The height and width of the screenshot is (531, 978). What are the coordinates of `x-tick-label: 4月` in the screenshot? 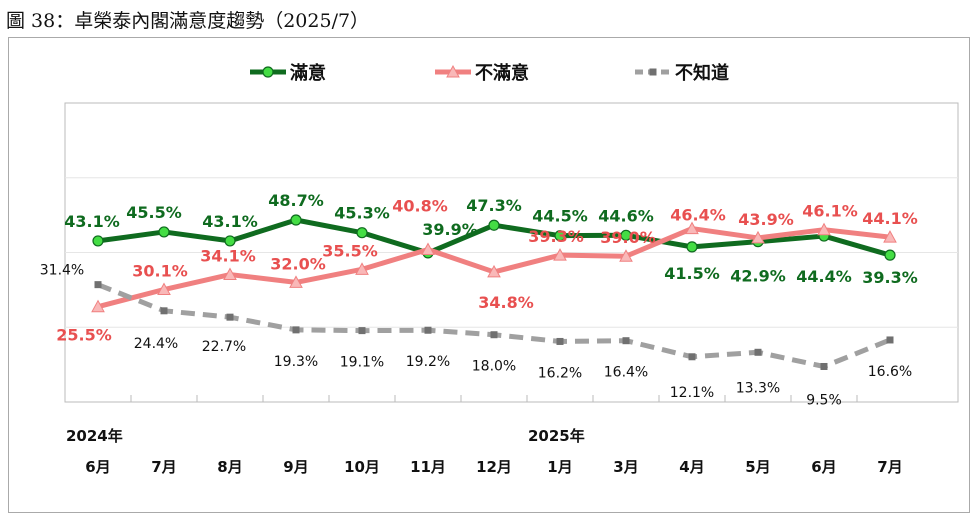 It's located at (691, 467).